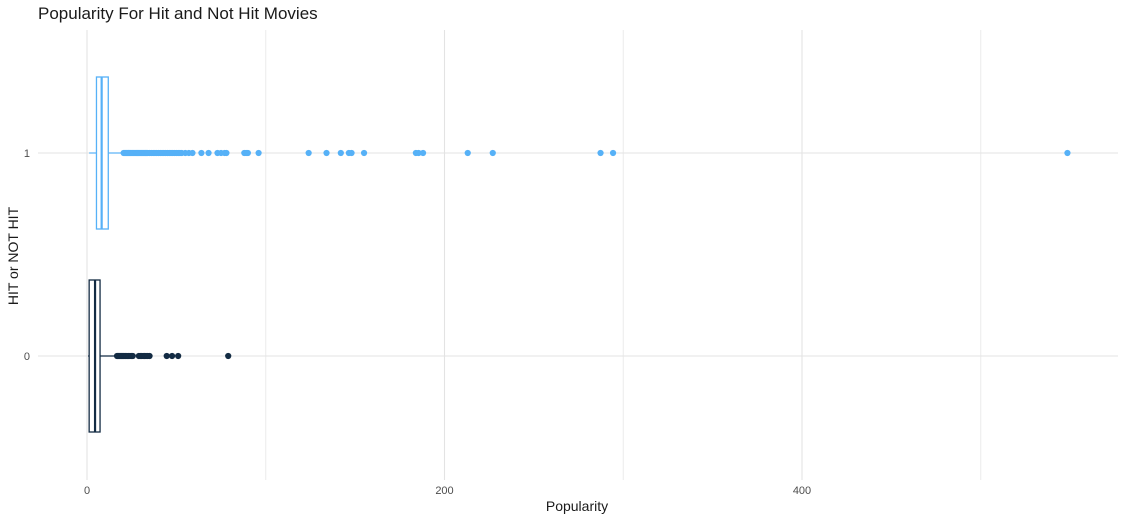 This screenshot has width=1125, height=521. I want to click on y-tick-label: 1, so click(27, 154).